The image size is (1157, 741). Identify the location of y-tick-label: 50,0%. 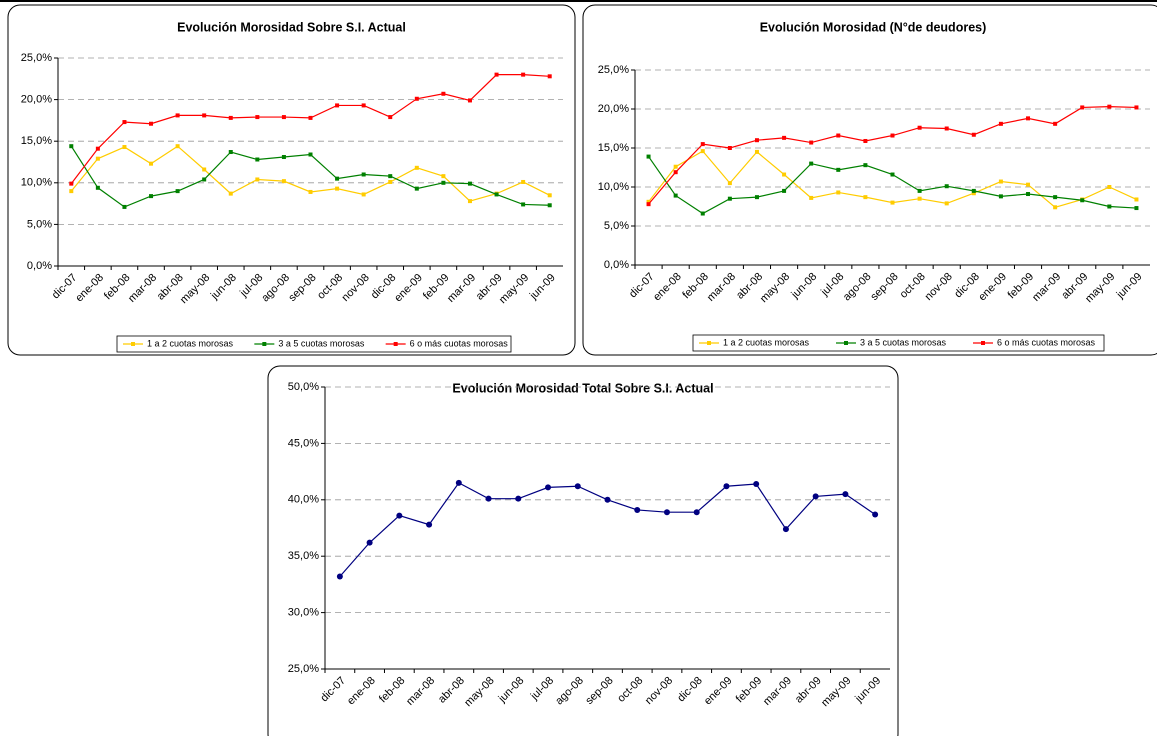
(303, 387).